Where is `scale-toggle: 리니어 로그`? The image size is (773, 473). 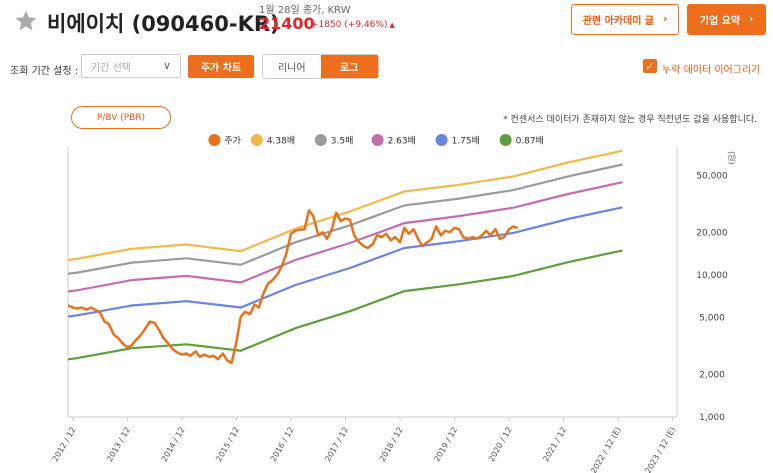 scale-toggle: 리니어 로그 is located at coordinates (320, 66).